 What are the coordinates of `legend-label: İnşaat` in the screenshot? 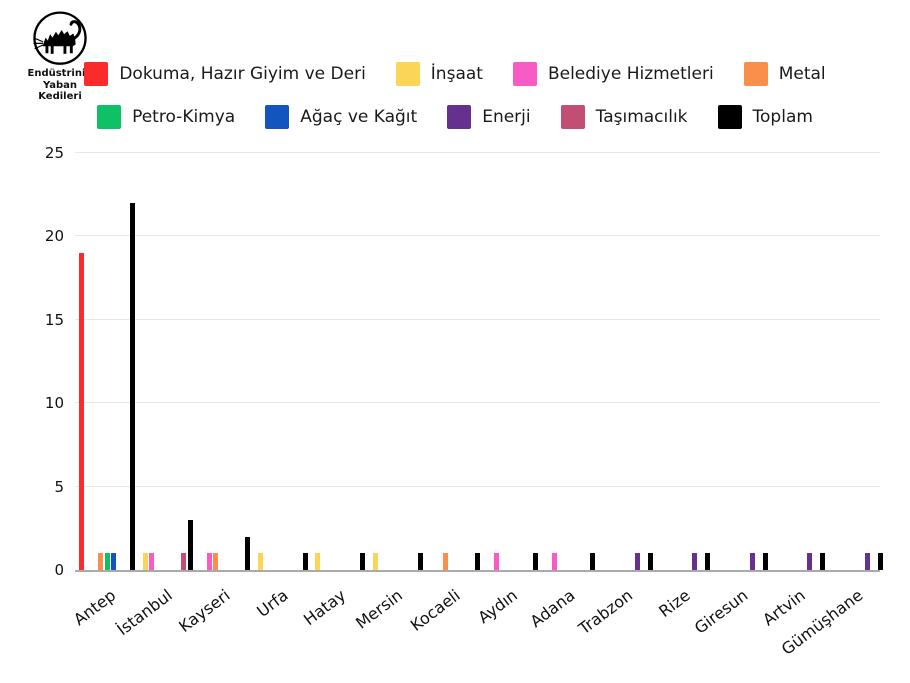 It's located at (456, 74).